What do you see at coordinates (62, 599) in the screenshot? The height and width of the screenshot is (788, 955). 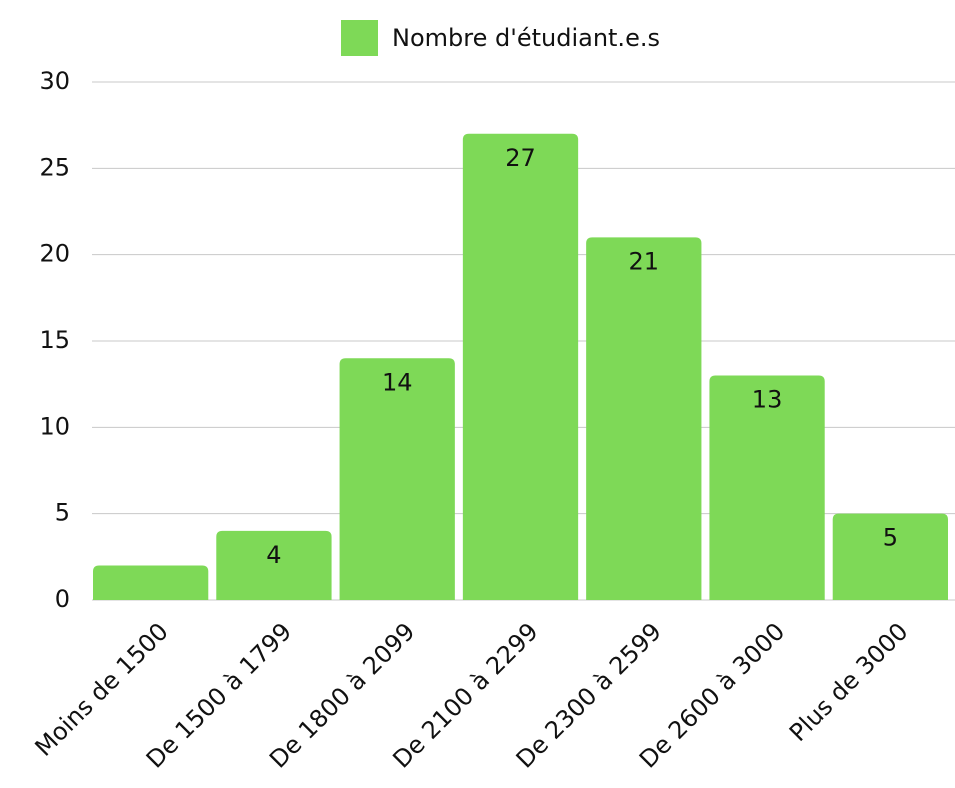 I see `y-tick-label: 0` at bounding box center [62, 599].